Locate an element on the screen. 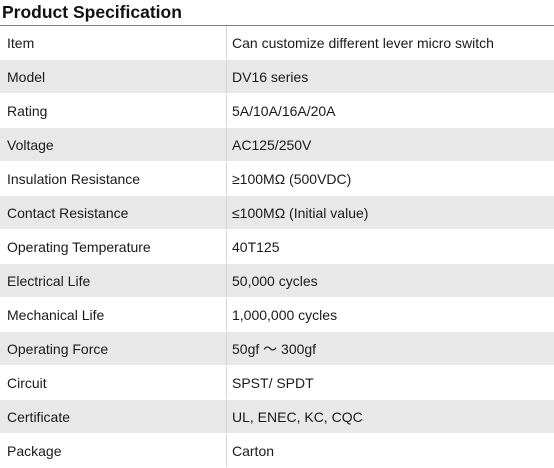  table-row: Model DV16 series is located at coordinates (277, 77).